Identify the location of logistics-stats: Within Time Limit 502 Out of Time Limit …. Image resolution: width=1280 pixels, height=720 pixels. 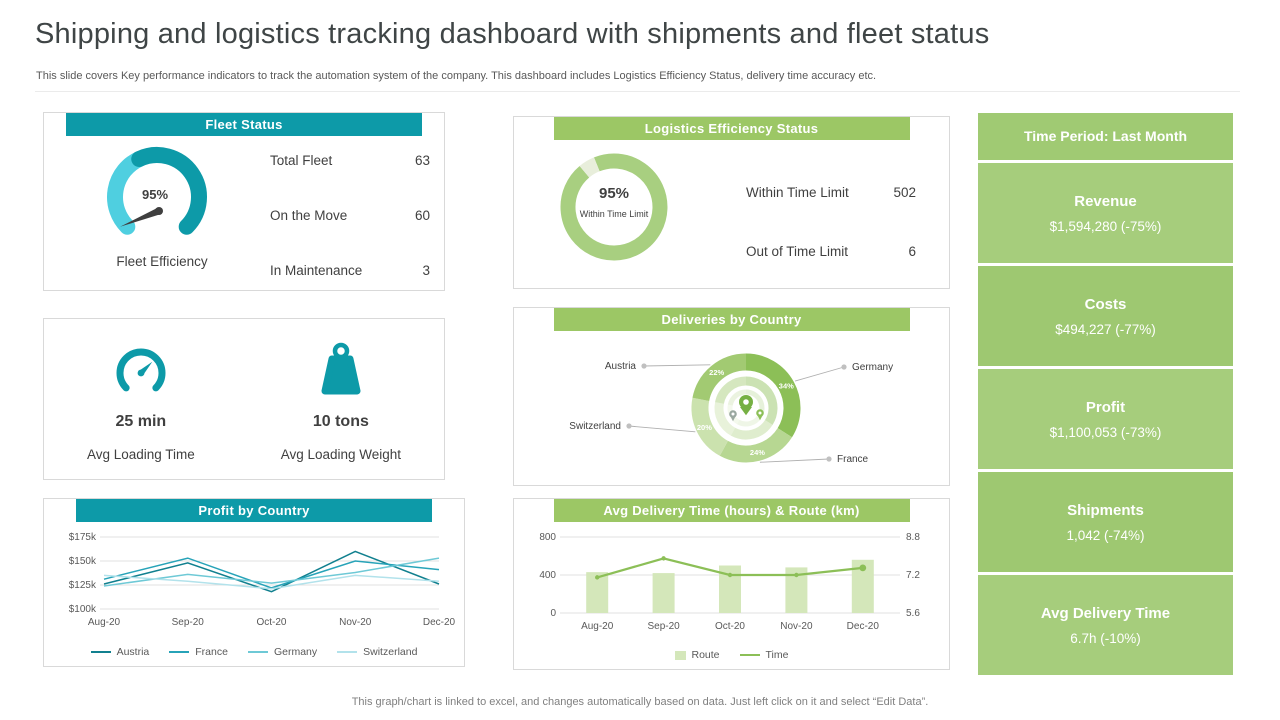
(831, 222).